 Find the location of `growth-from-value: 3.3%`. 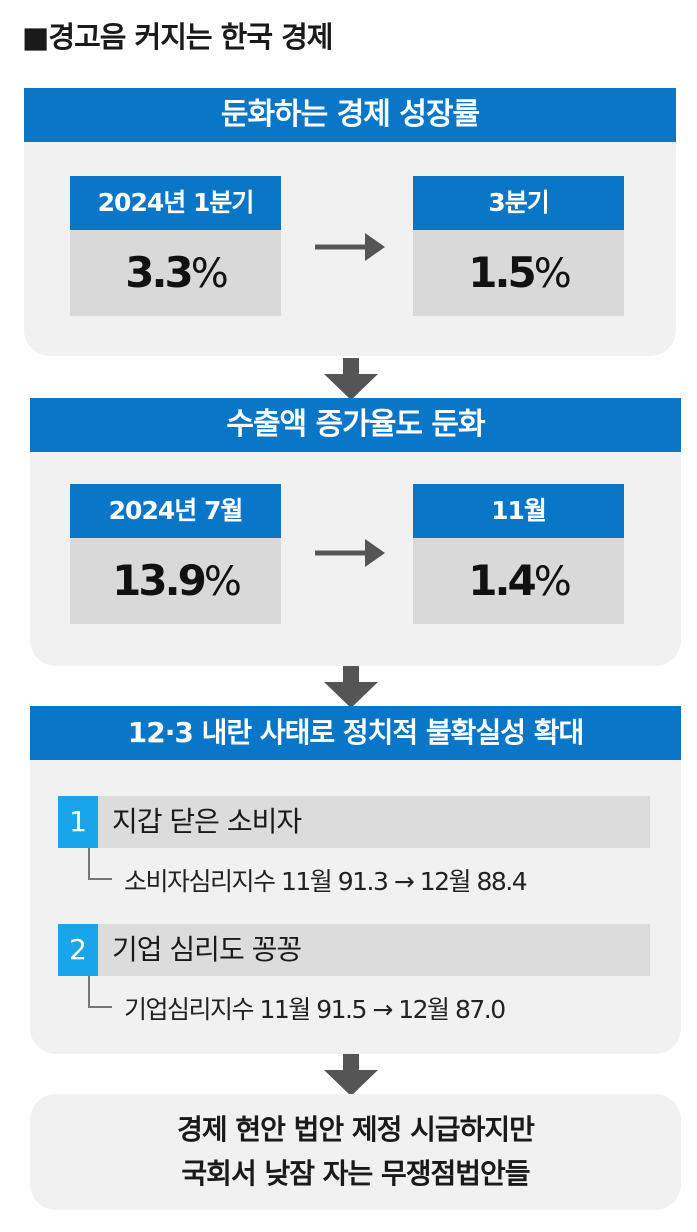

growth-from-value: 3.3% is located at coordinates (175, 273).